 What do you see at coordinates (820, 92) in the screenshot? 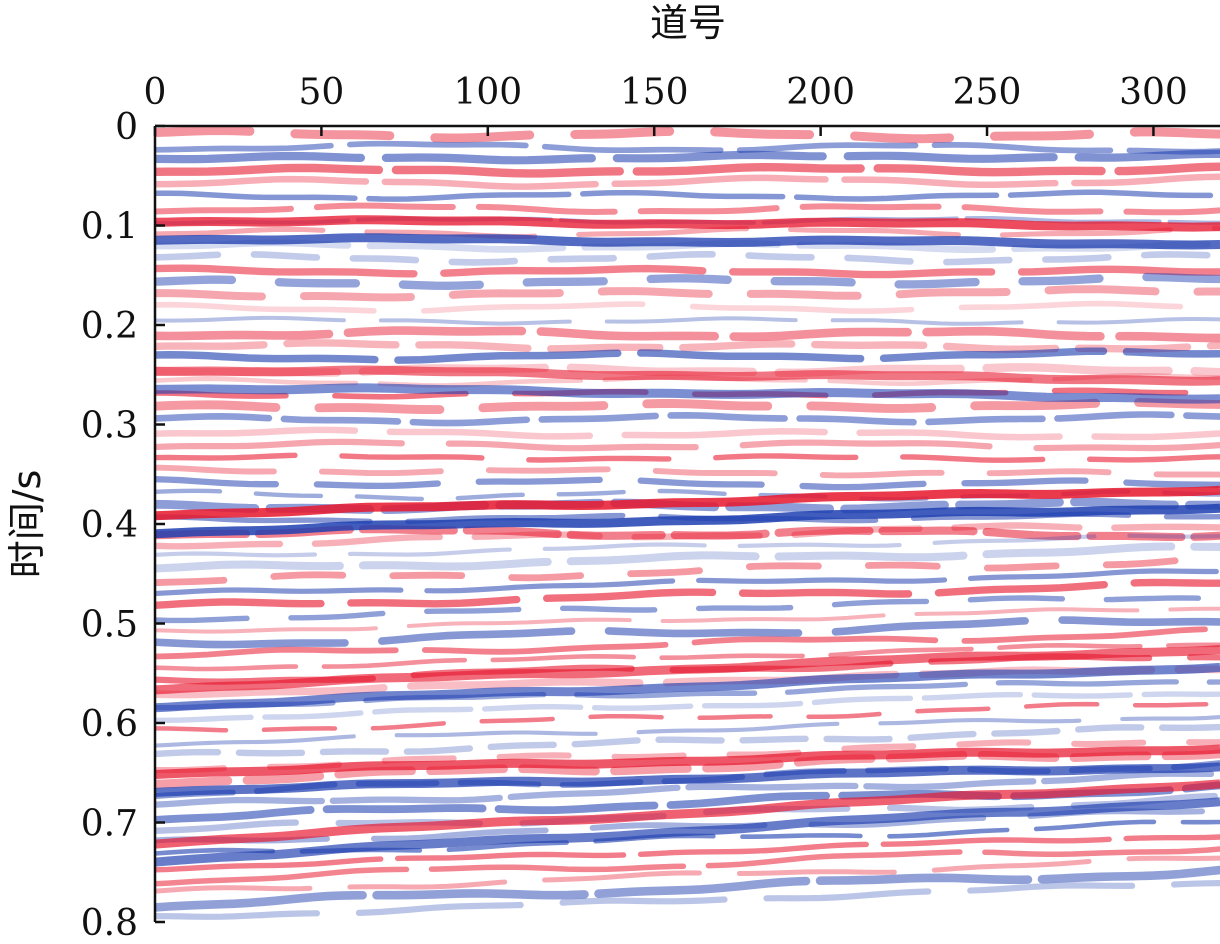
I see `x-tick-label: 200` at bounding box center [820, 92].